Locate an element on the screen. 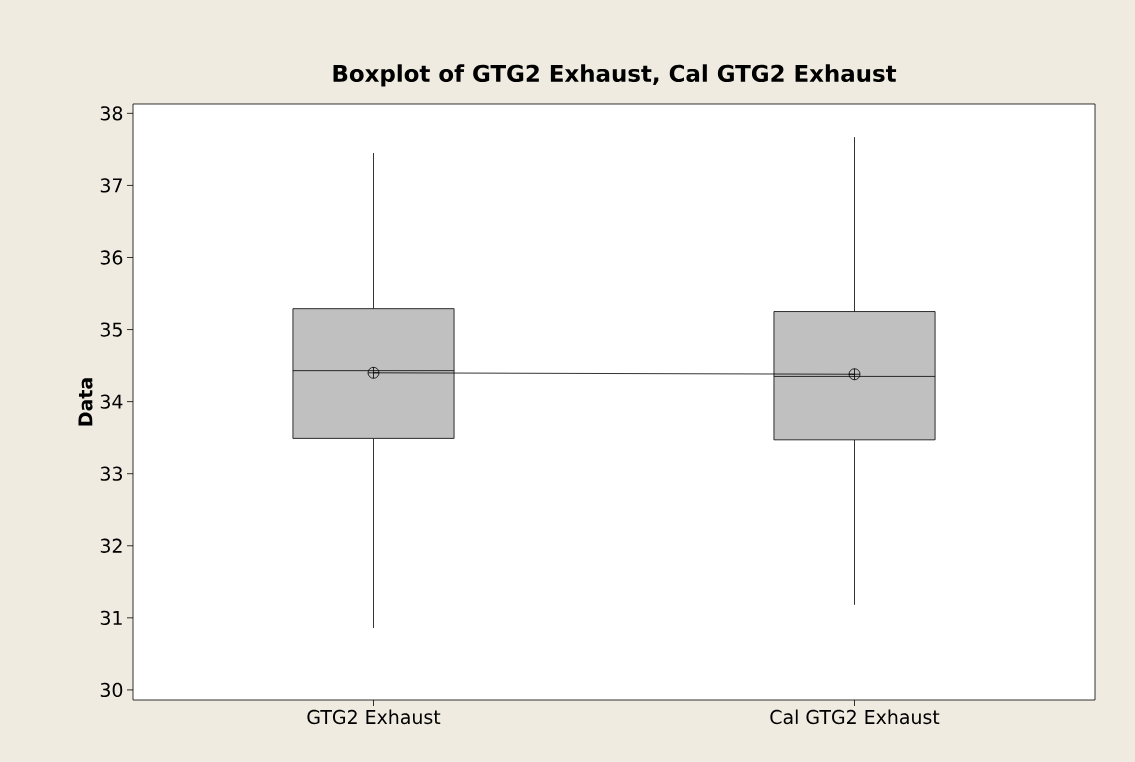 This screenshot has width=1135, height=762. y-tick-label: 38 is located at coordinates (111, 113).